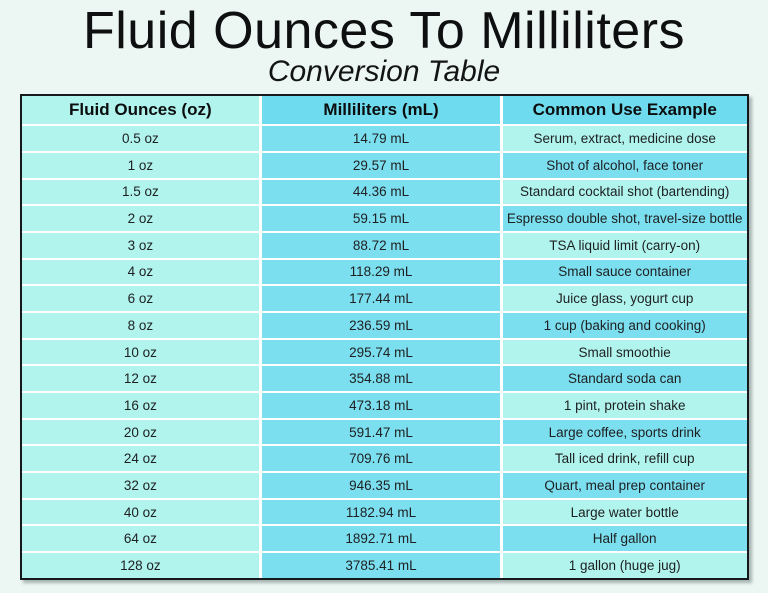 Image resolution: width=768 pixels, height=593 pixels. What do you see at coordinates (624, 165) in the screenshot?
I see `use-cell: Shot of alcohol, face toner` at bounding box center [624, 165].